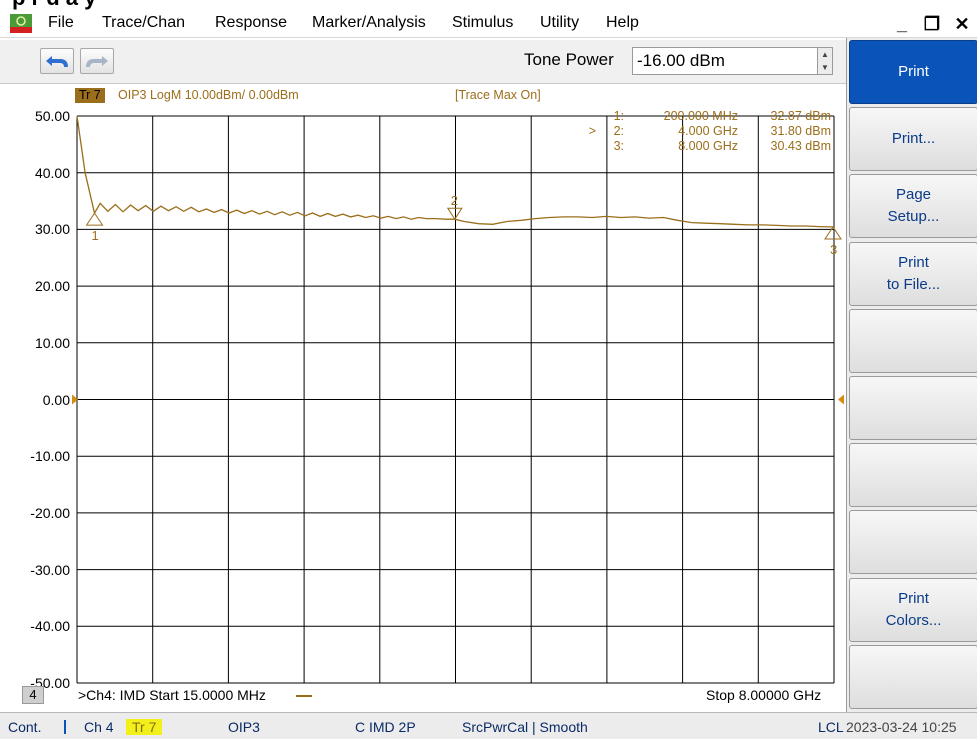 The width and height of the screenshot is (977, 739). What do you see at coordinates (729, 61) in the screenshot?
I see `tone-power-input: -16.00 dBm` at bounding box center [729, 61].